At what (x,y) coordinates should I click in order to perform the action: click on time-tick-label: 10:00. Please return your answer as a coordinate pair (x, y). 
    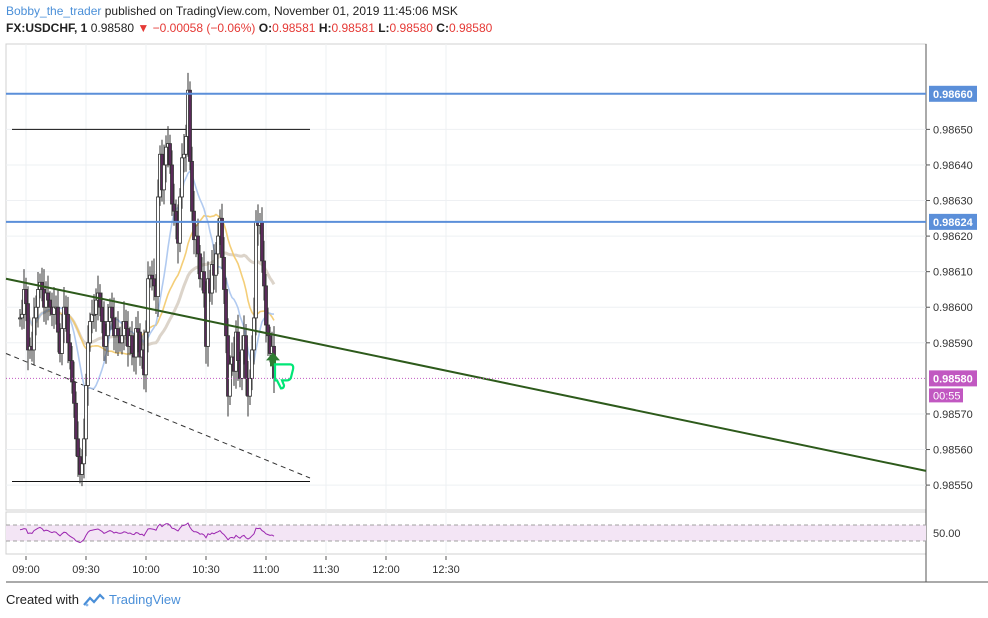
    Looking at the image, I should click on (146, 570).